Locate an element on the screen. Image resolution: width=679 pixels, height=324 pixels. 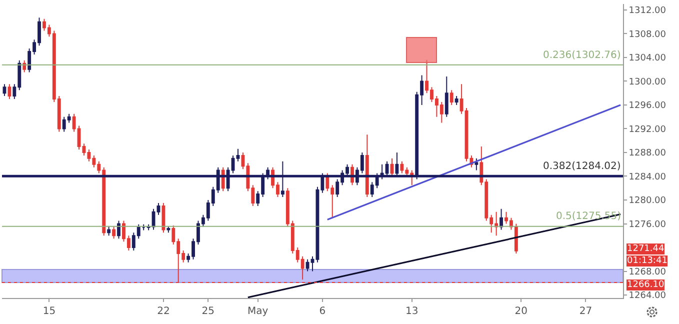
y-tick-label: 1292.00 is located at coordinates (647, 129).